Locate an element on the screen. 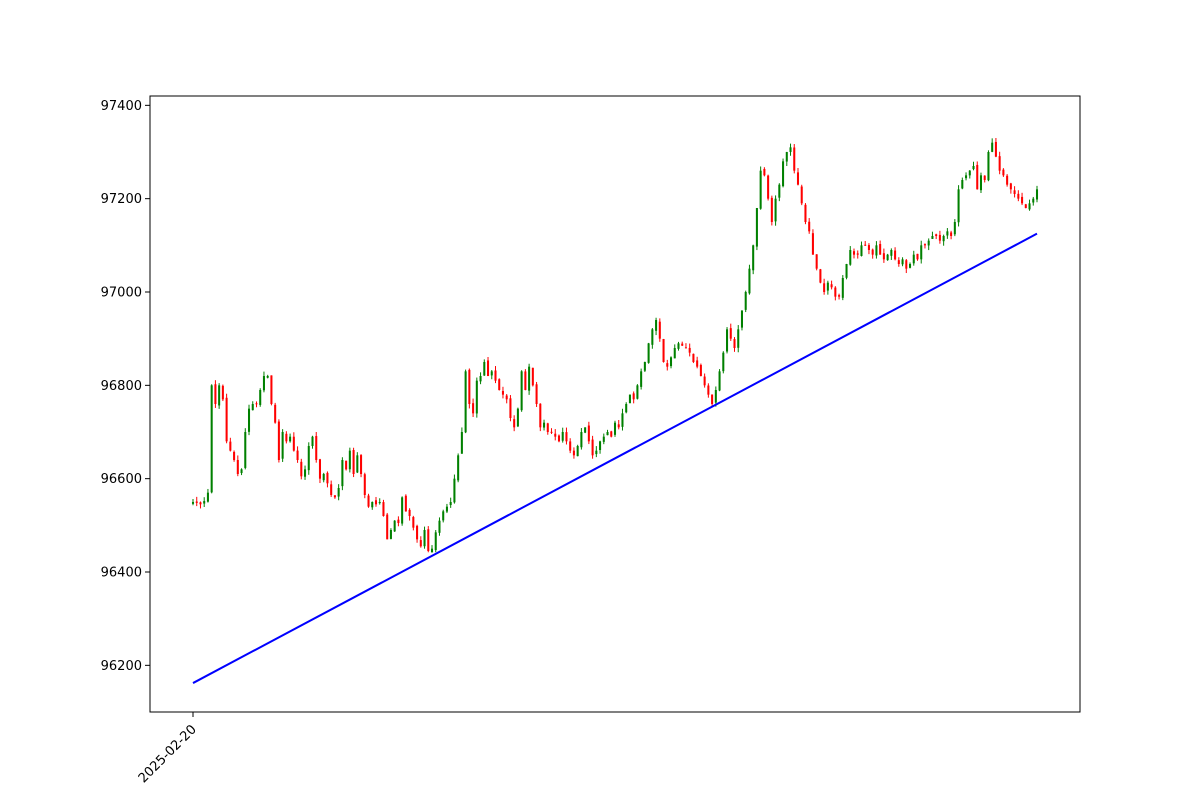  y-tick-label: 96800 is located at coordinates (121, 386).